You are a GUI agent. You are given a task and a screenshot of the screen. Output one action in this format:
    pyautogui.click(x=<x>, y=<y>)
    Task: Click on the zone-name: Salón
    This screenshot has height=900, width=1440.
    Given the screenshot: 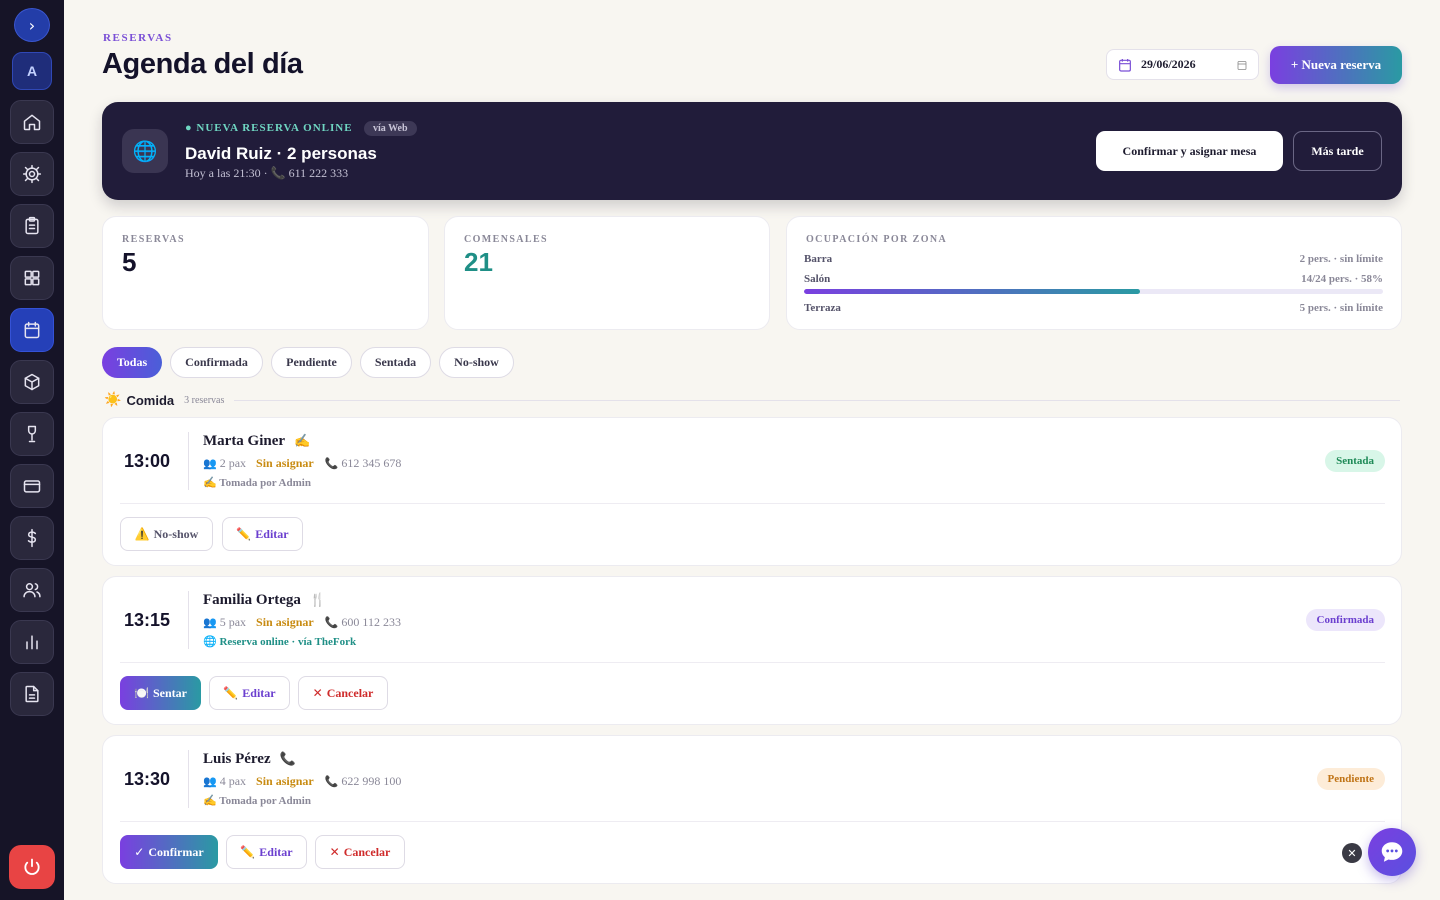 What is the action you would take?
    pyautogui.click(x=817, y=279)
    